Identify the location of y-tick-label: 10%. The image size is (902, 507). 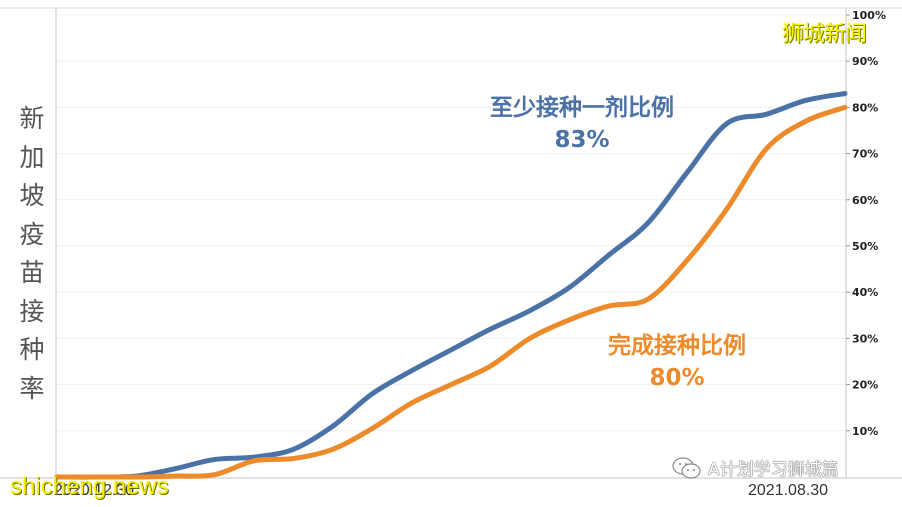
(865, 431).